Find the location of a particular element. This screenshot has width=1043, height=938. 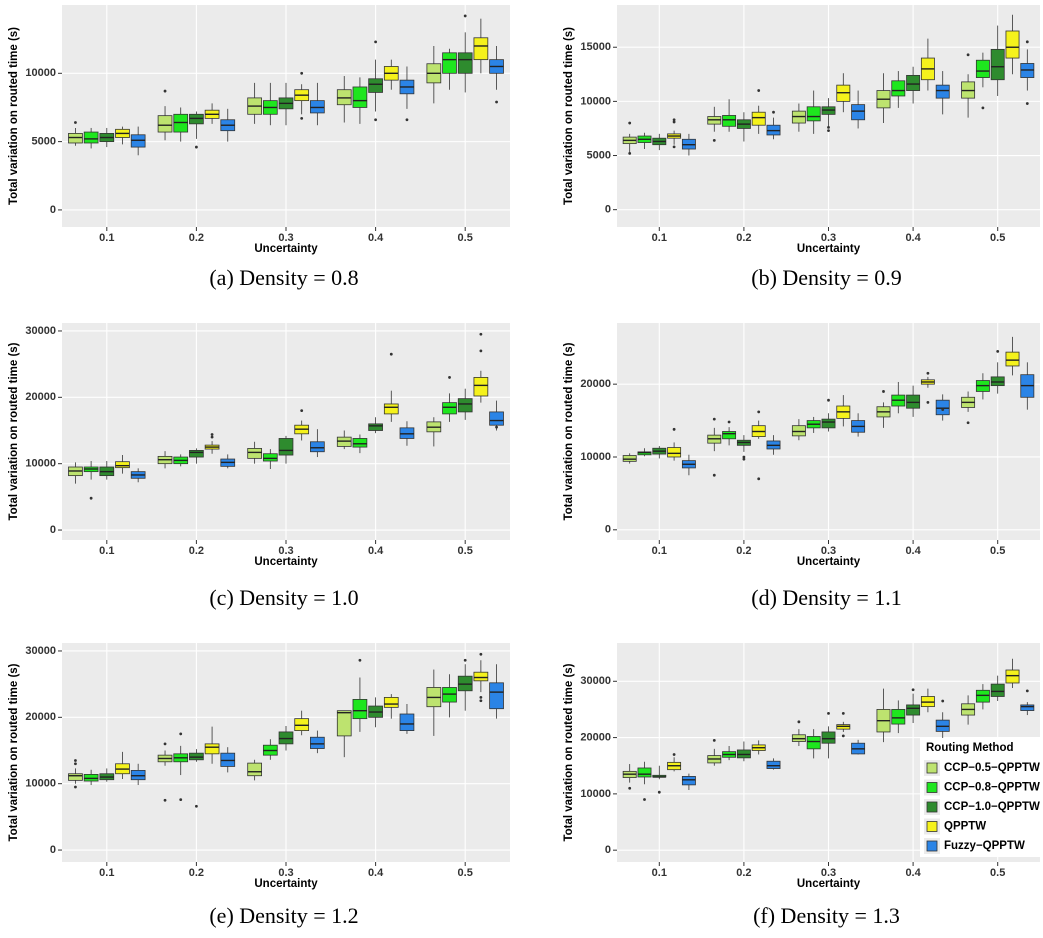

y-tick-label: 30000 is located at coordinates (595, 681).